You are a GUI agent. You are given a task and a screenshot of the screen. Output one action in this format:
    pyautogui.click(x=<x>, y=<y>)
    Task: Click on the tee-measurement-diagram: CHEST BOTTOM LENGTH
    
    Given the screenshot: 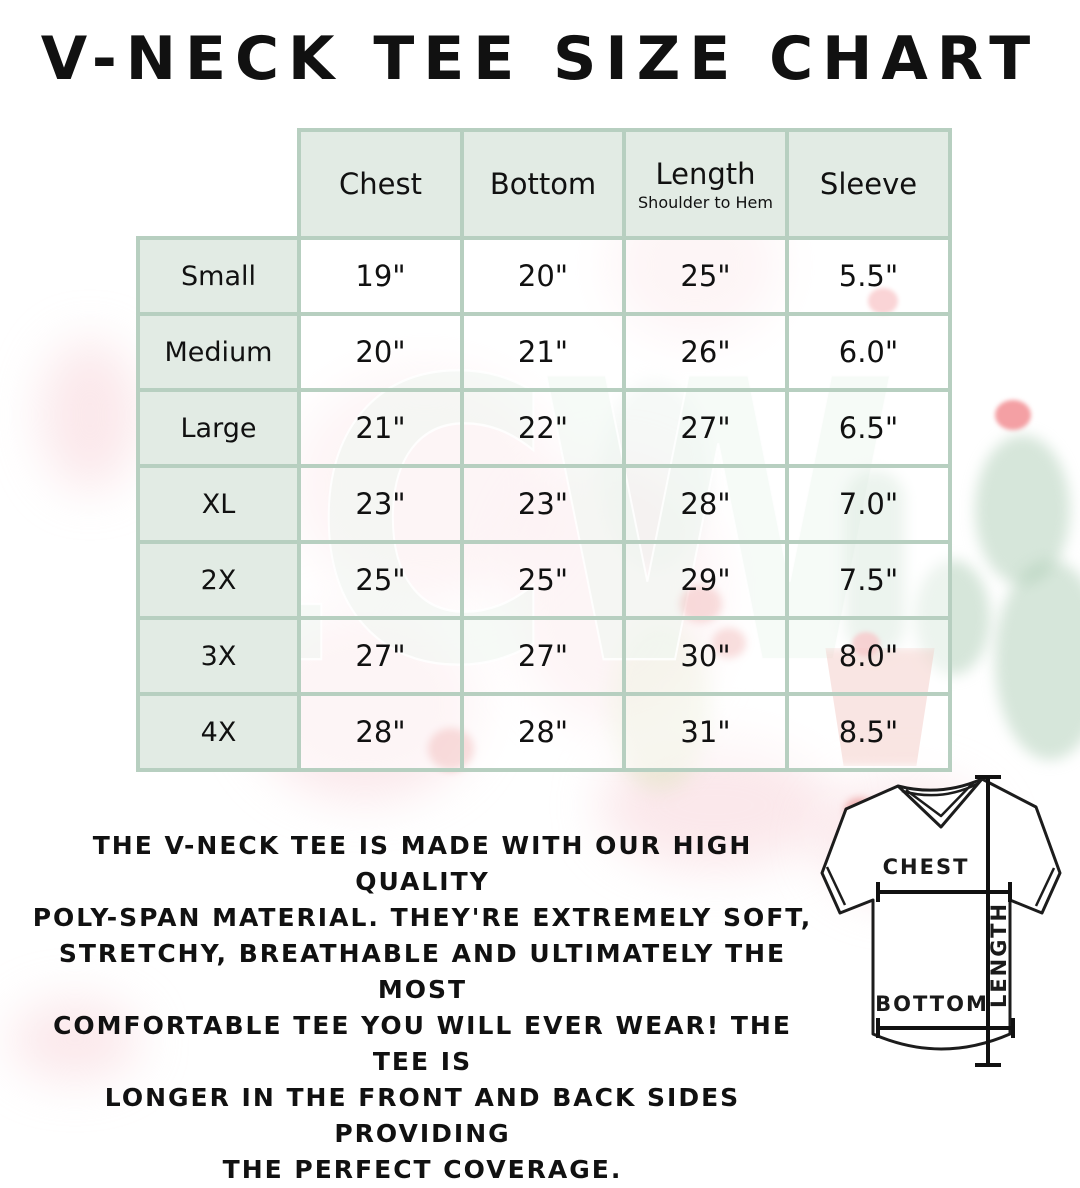 What is the action you would take?
    pyautogui.click(x=941, y=921)
    